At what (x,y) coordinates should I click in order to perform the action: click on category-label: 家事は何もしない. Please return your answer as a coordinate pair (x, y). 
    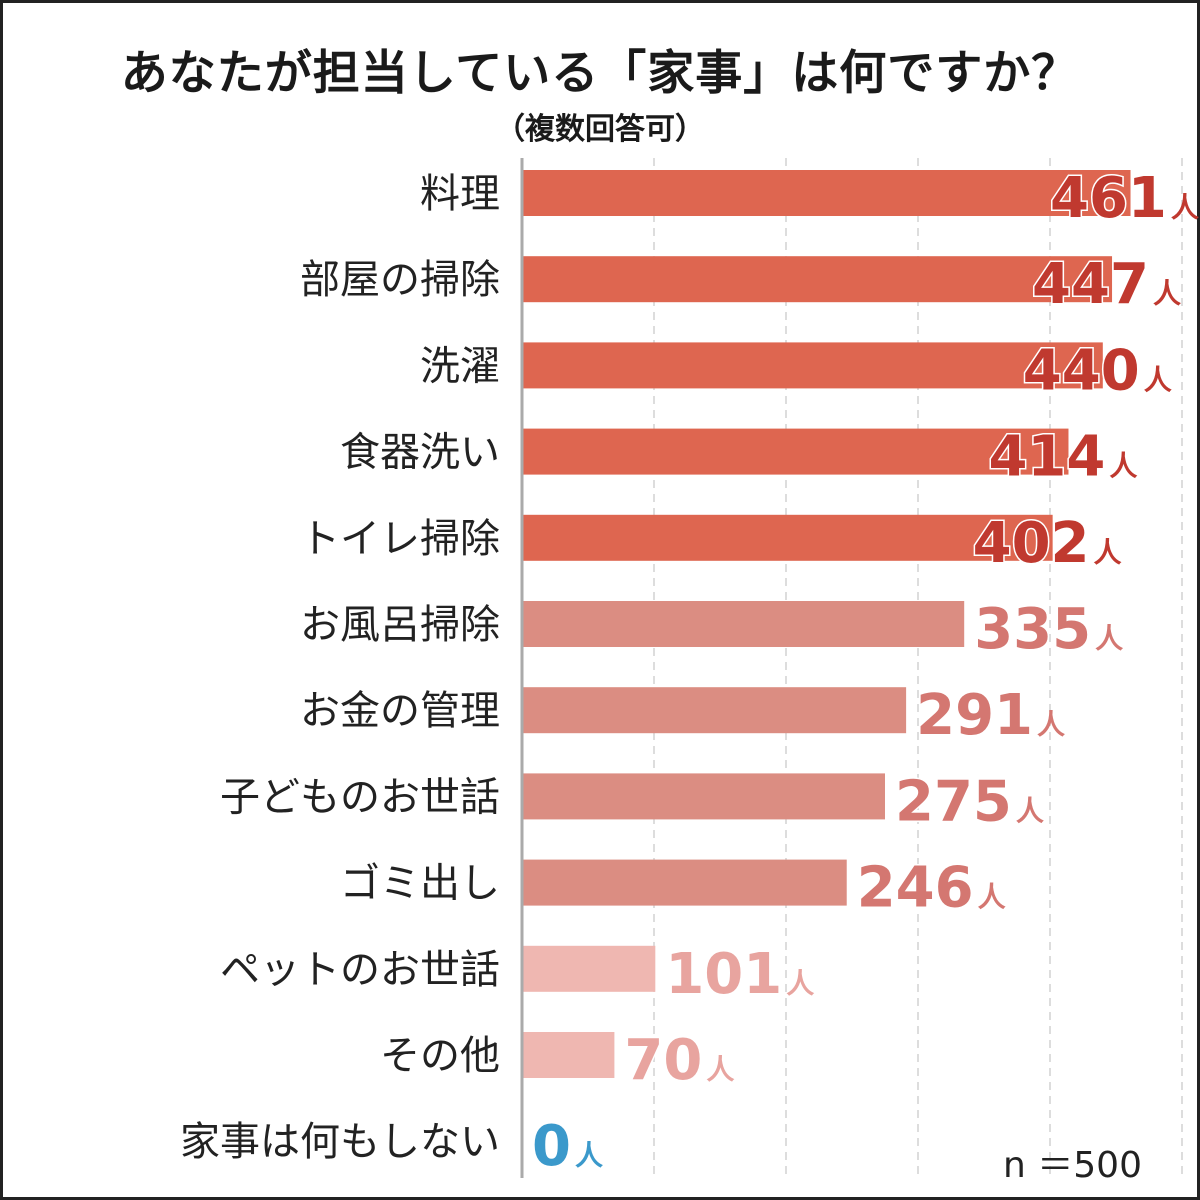
    Looking at the image, I should click on (340, 1142).